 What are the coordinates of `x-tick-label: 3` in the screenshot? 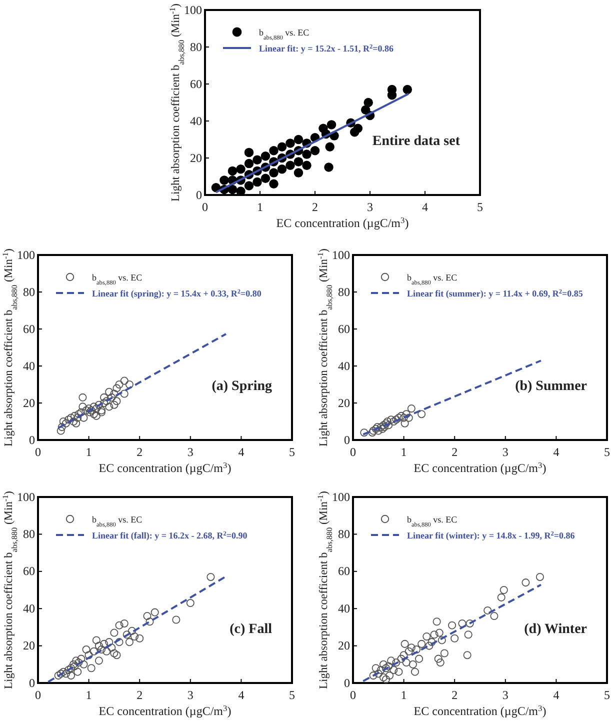 It's located at (505, 695).